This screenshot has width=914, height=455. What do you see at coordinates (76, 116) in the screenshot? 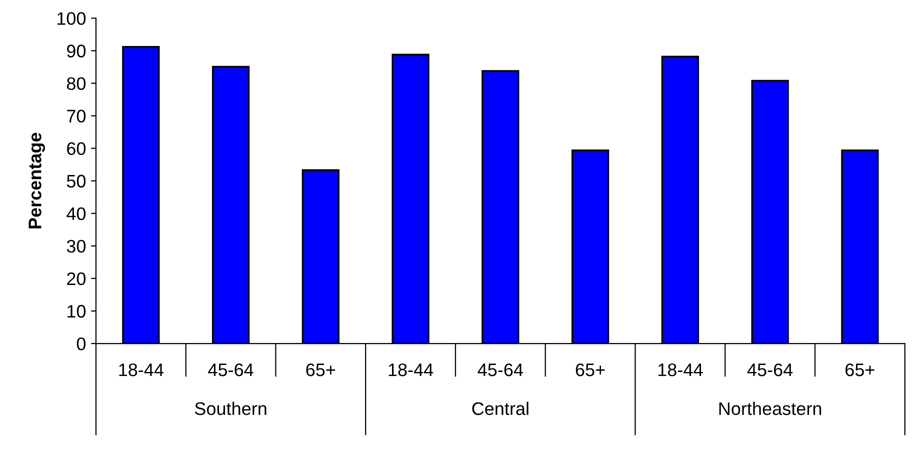
I see `y-tick-label: 70` at bounding box center [76, 116].